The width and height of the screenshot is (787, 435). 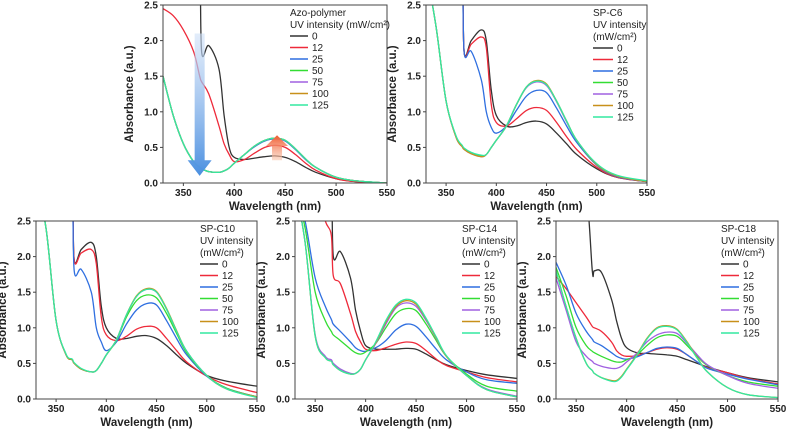 I want to click on legend-title: (mW/cm²), so click(x=222, y=253).